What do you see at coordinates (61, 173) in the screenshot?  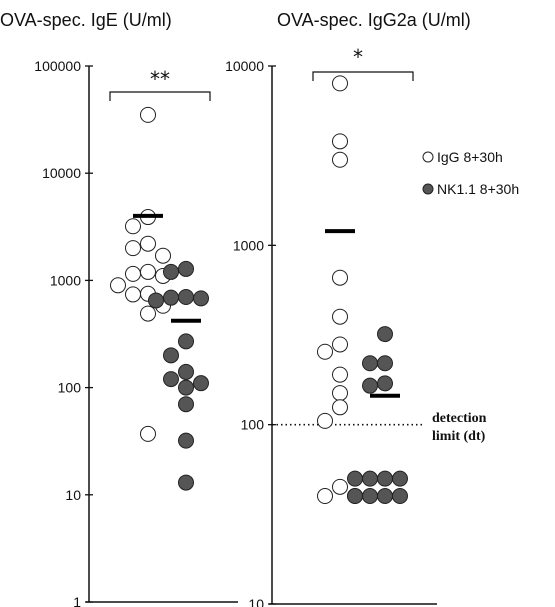 I see `ige-tick-label: 10000` at bounding box center [61, 173].